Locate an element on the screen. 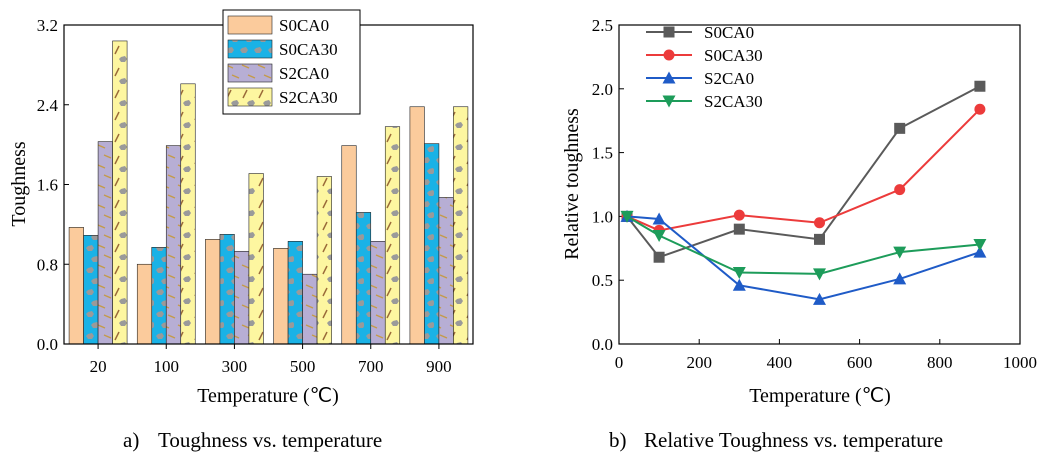 The width and height of the screenshot is (1039, 454). y-tick-label: 2.4 is located at coordinates (48, 105).